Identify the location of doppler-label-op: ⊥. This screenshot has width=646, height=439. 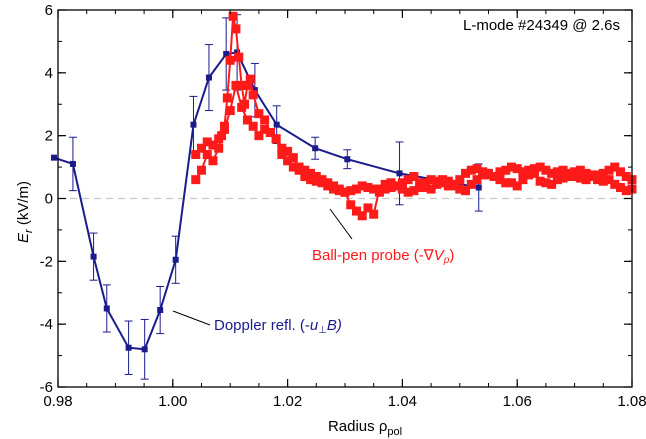
(322, 330).